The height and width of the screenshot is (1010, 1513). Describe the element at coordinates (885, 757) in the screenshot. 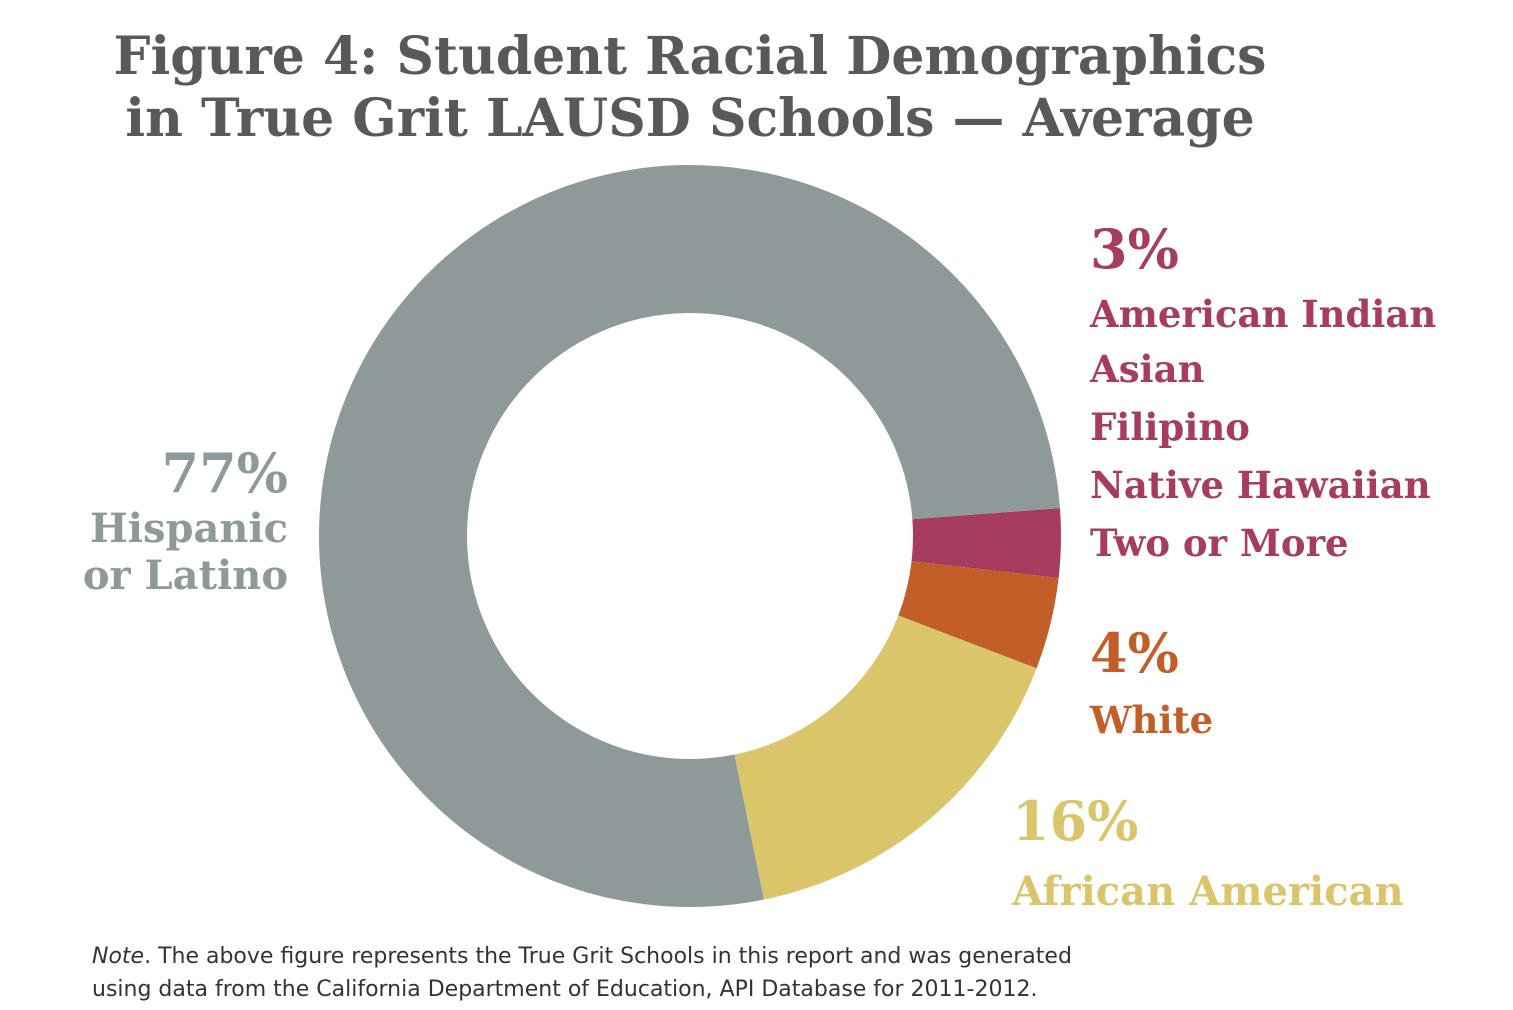

I see `donut-slice-african-american` at that location.